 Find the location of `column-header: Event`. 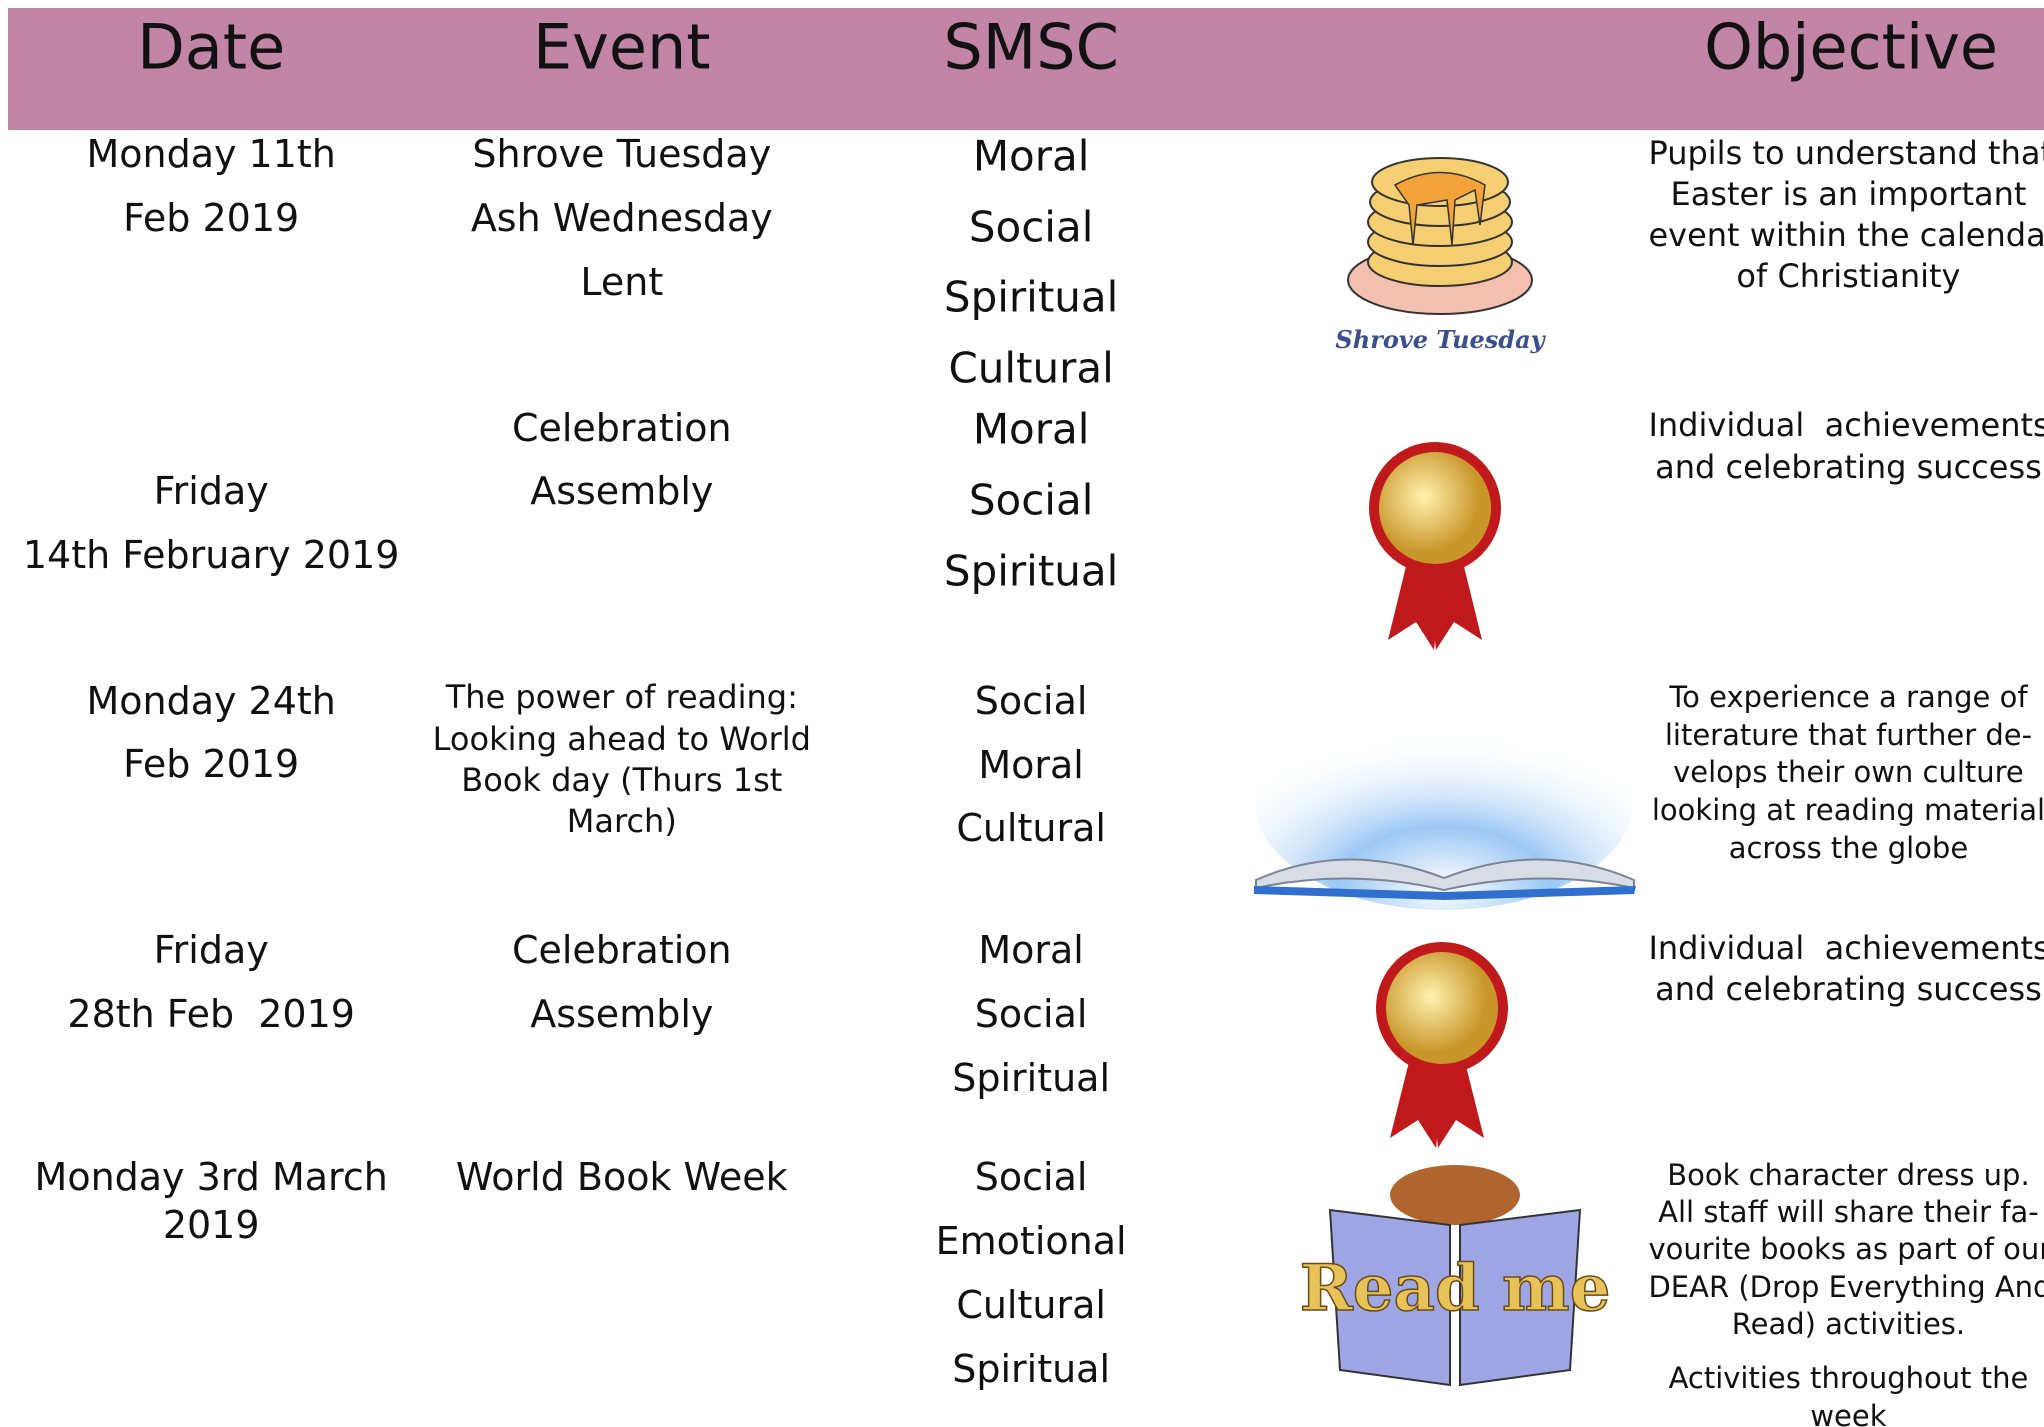

column-header: Event is located at coordinates (621, 47).